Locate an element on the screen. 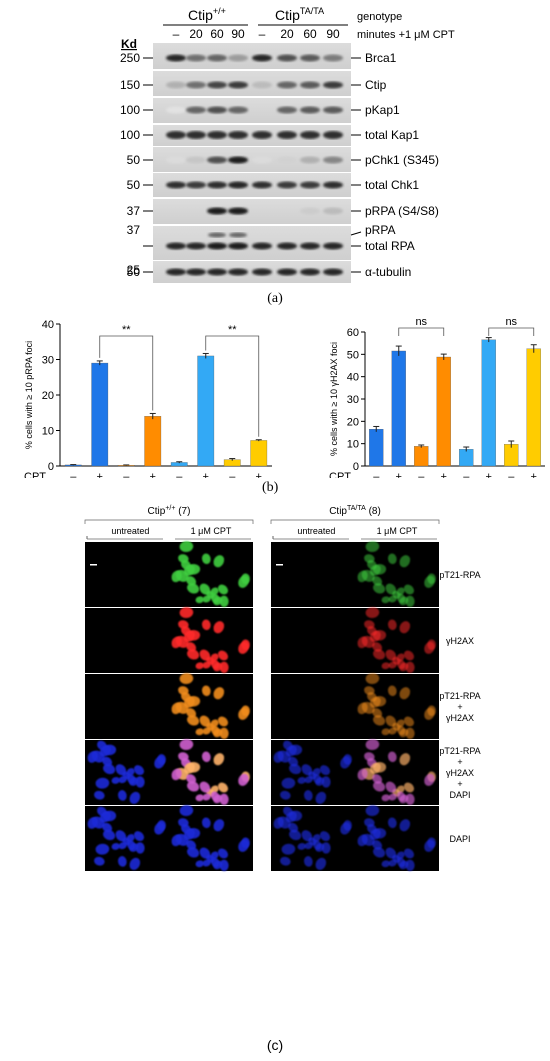  significance-bracket: ns is located at coordinates (511, 326).